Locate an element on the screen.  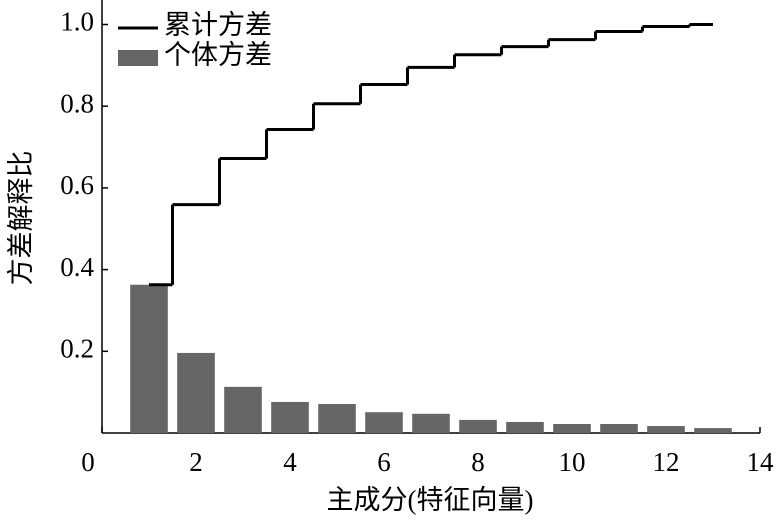
y-axis-label: 方差解释比 is located at coordinates (21, 218).